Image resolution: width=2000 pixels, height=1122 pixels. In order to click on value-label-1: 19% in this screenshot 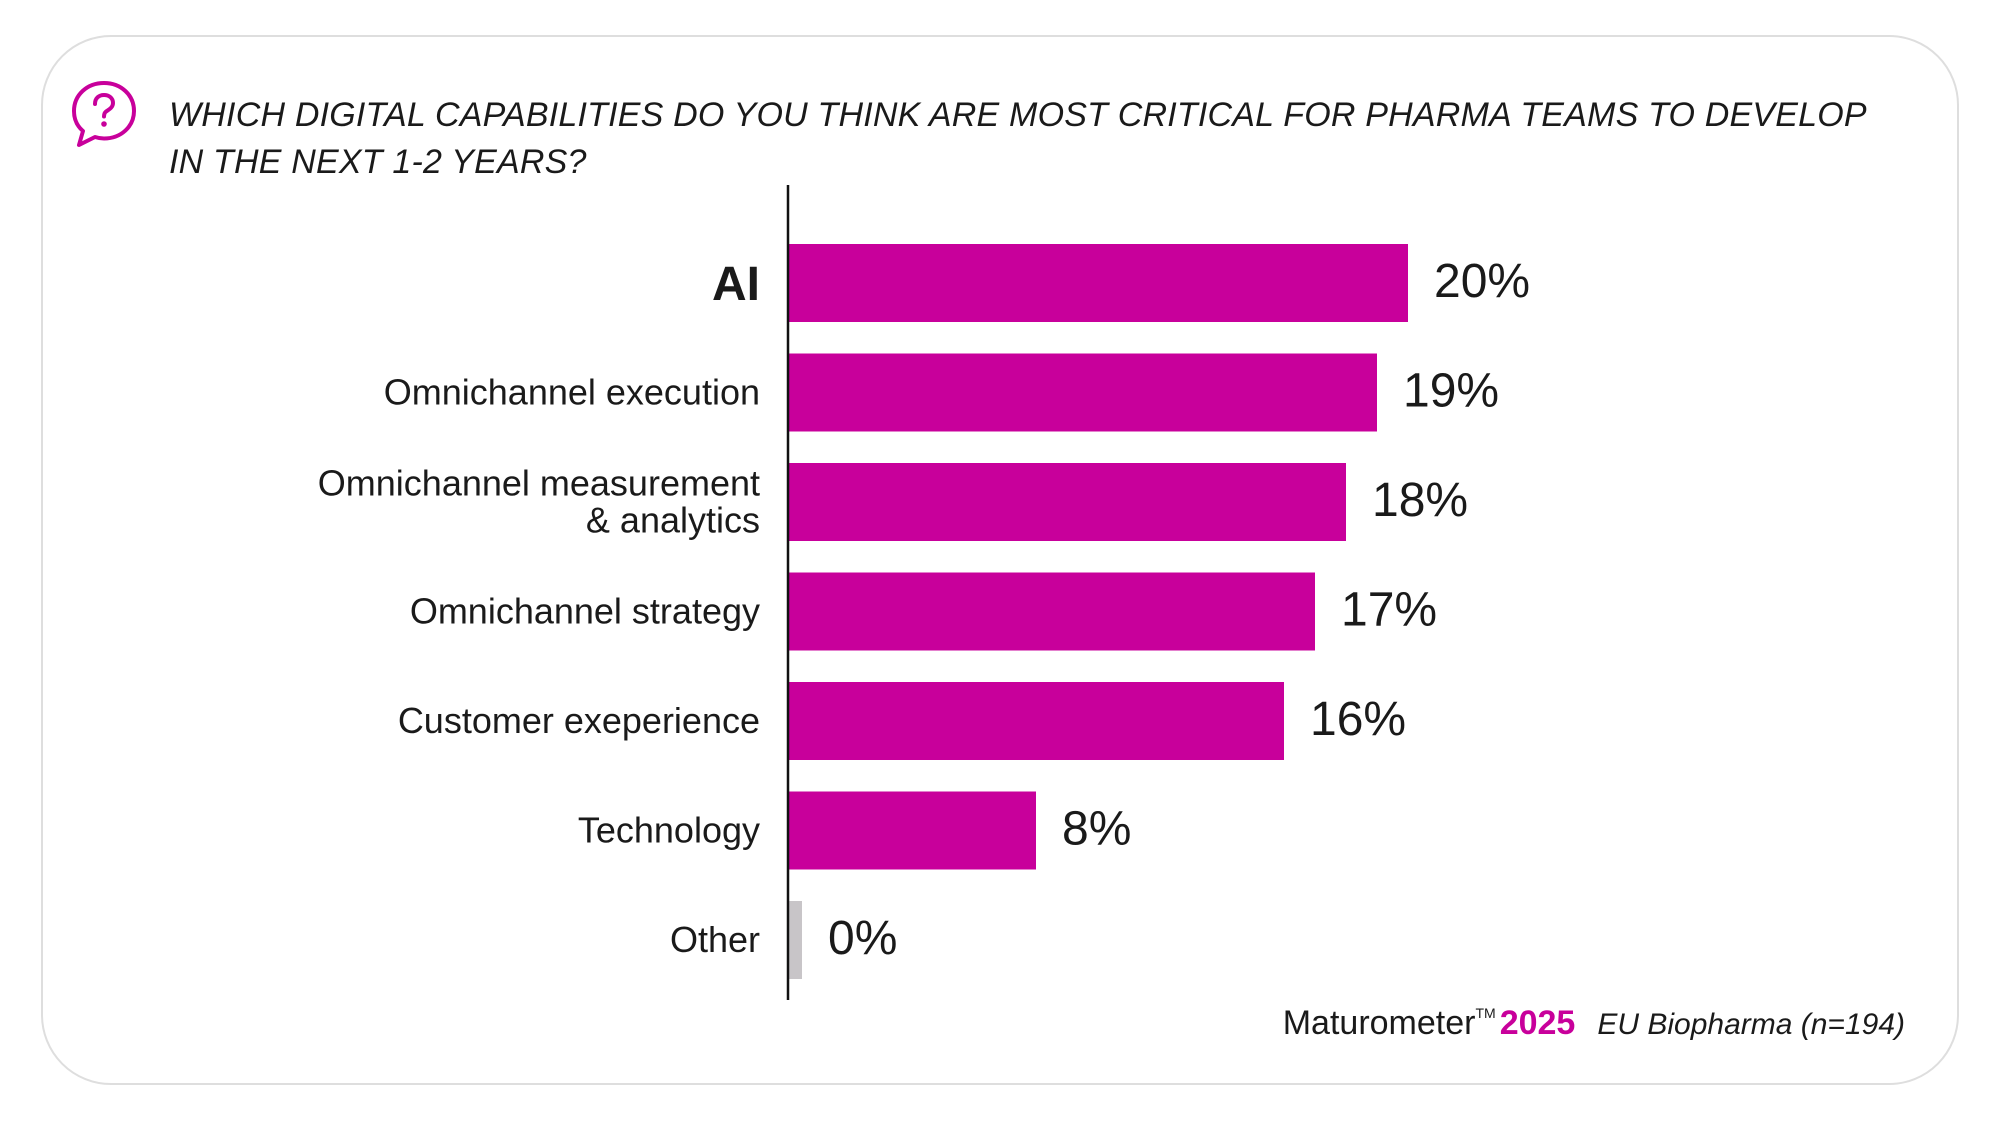, I will do `click(1451, 391)`.